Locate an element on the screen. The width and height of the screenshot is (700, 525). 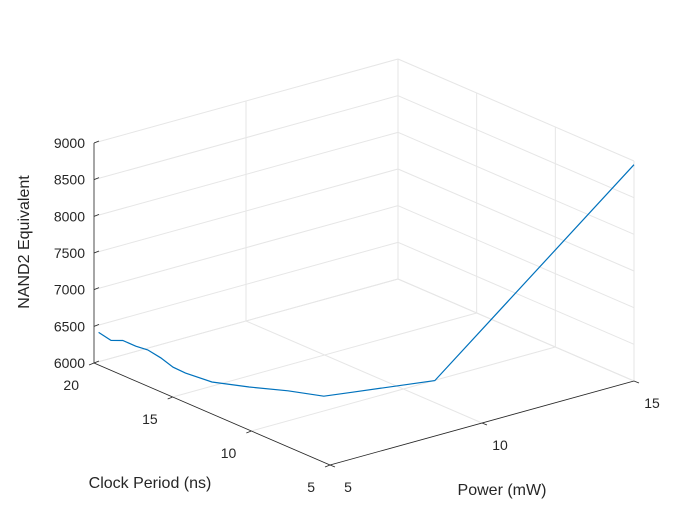
z-tick-label: 8500 is located at coordinates (69, 180).